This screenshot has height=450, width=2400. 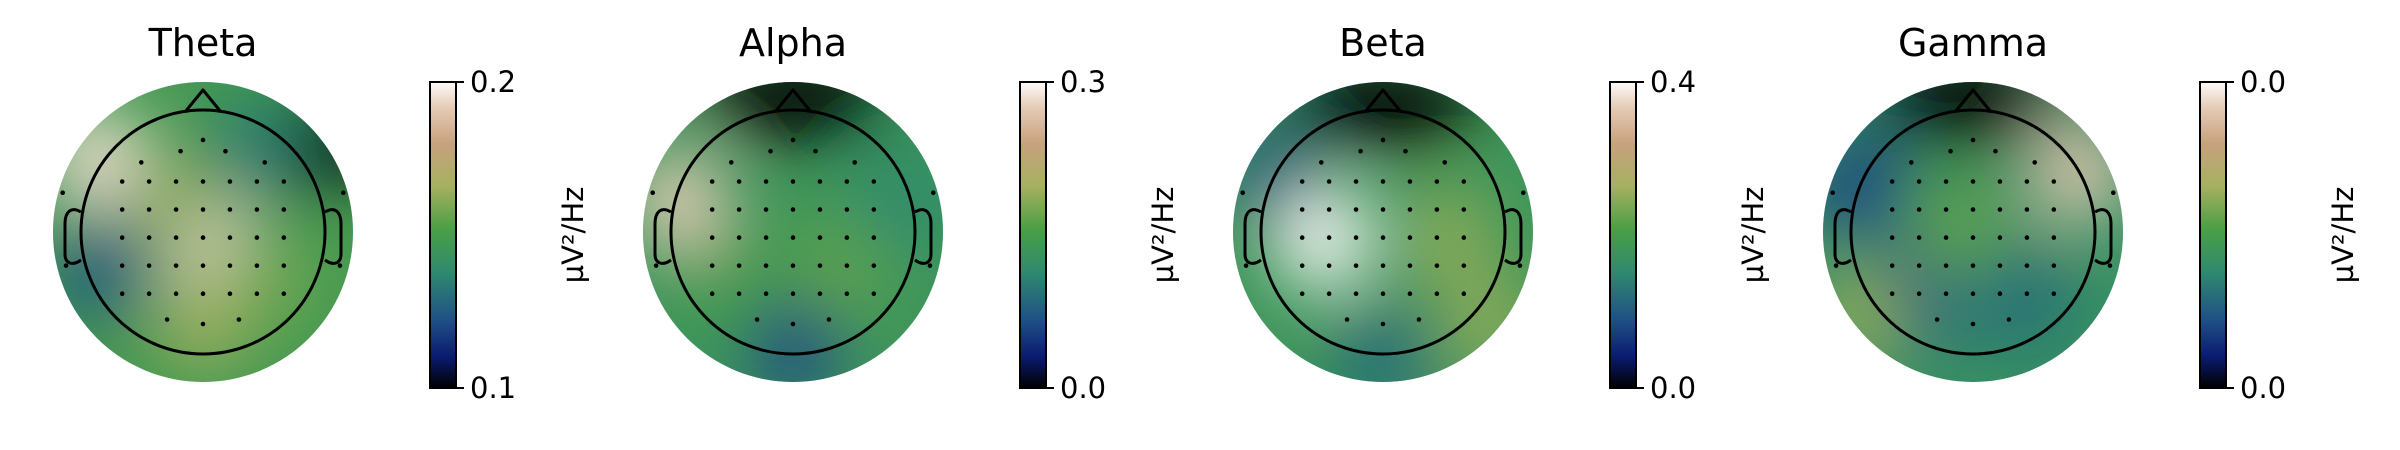 I want to click on colorbar-tick-label: 0.3, so click(x=1083, y=82).